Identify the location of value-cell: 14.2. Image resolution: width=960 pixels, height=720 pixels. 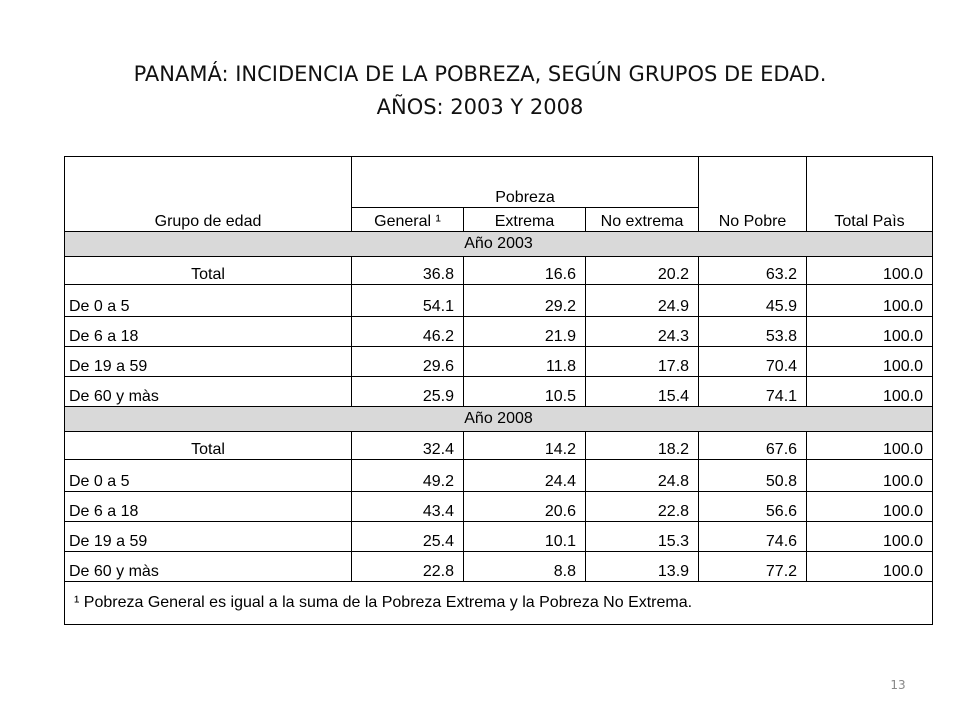
(524, 445).